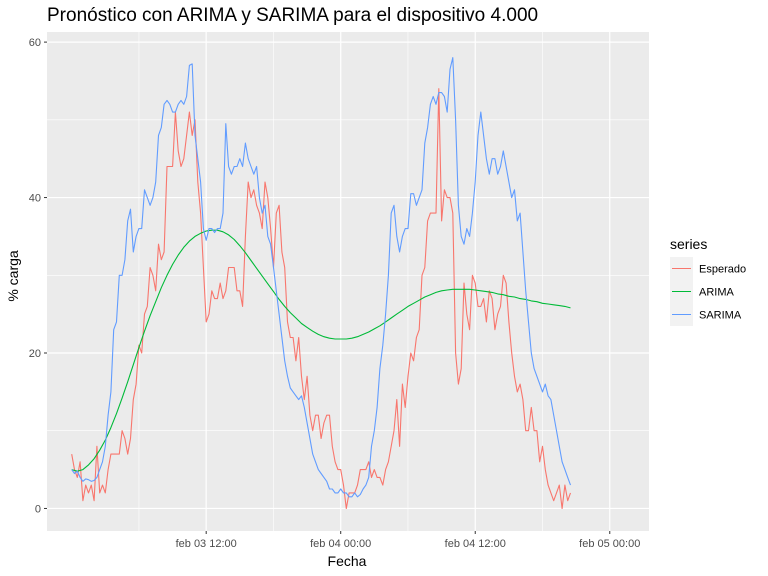 The width and height of the screenshot is (768, 576). I want to click on x-tick-label: feb 03 12:00, so click(206, 544).